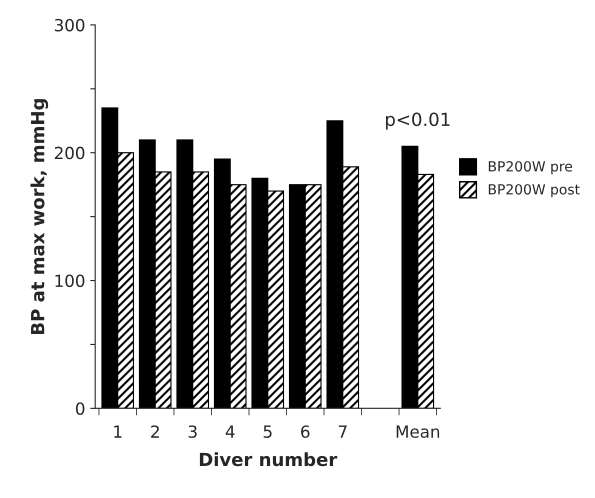  Describe the element at coordinates (192, 431) in the screenshot. I see `x-tick-label: 3` at that location.